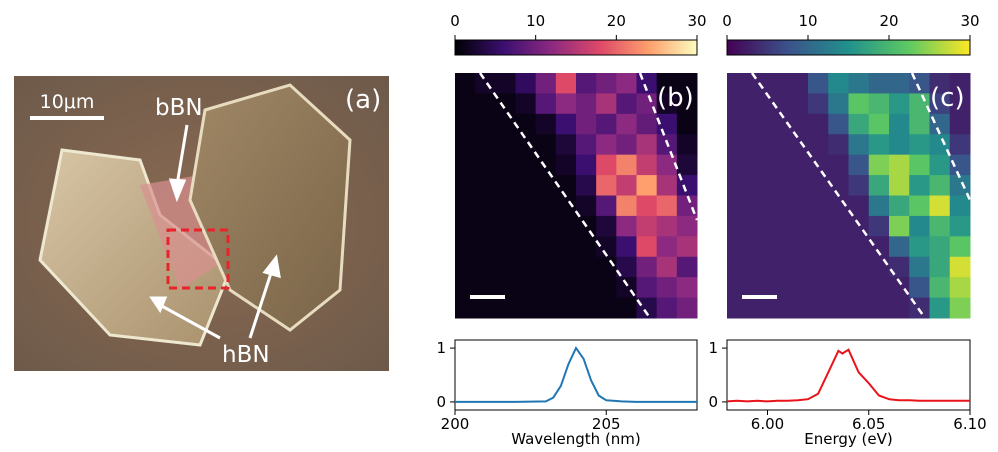  Describe the element at coordinates (868, 424) in the screenshot. I see `x-tick-label: 6.05` at that location.